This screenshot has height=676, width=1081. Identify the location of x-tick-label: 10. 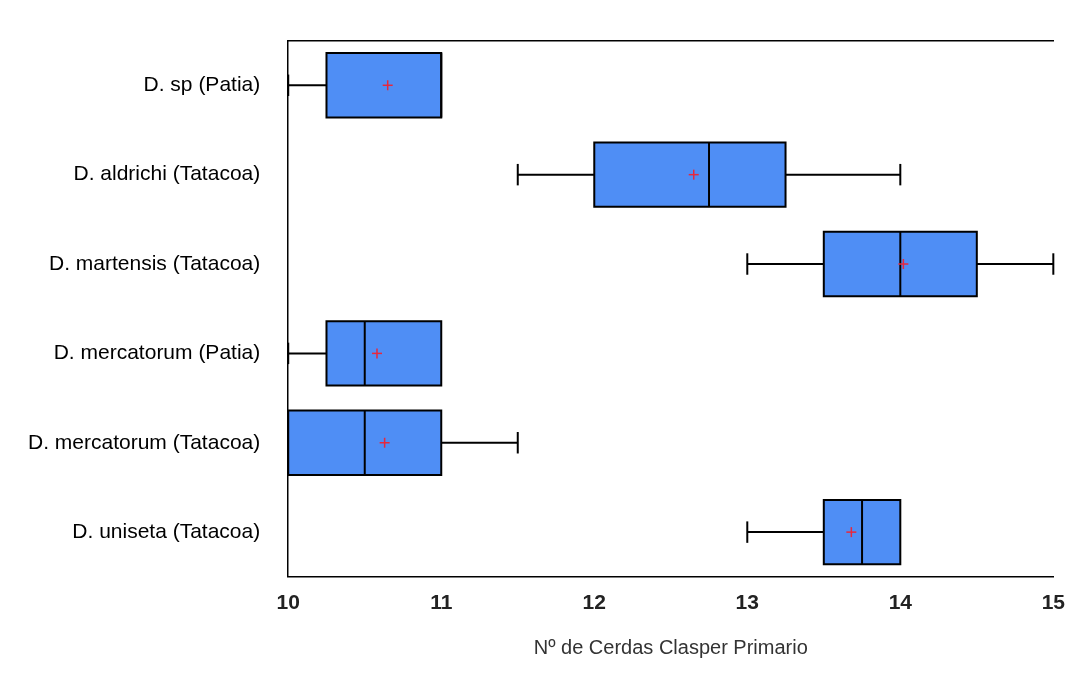
(288, 602).